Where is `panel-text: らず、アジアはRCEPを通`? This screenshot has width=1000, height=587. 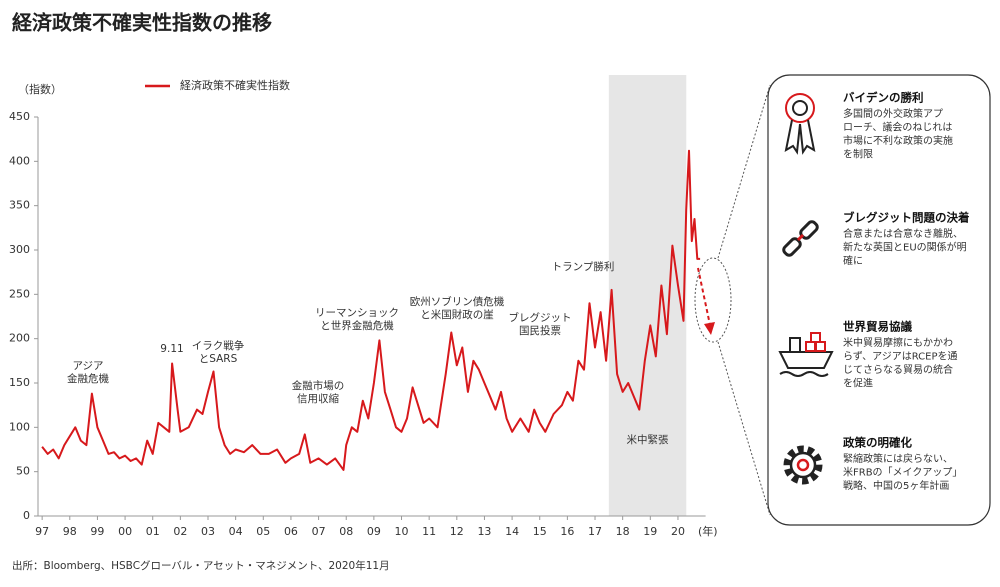 panel-text: らず、アジアはRCEPを通 is located at coordinates (900, 357).